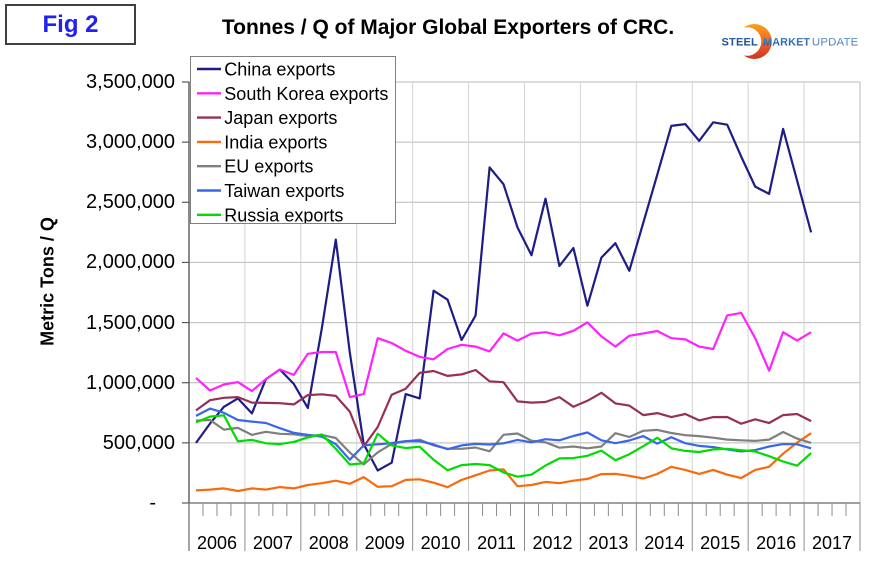 Image resolution: width=896 pixels, height=568 pixels. Describe the element at coordinates (275, 142) in the screenshot. I see `svg-text: India exports` at that location.